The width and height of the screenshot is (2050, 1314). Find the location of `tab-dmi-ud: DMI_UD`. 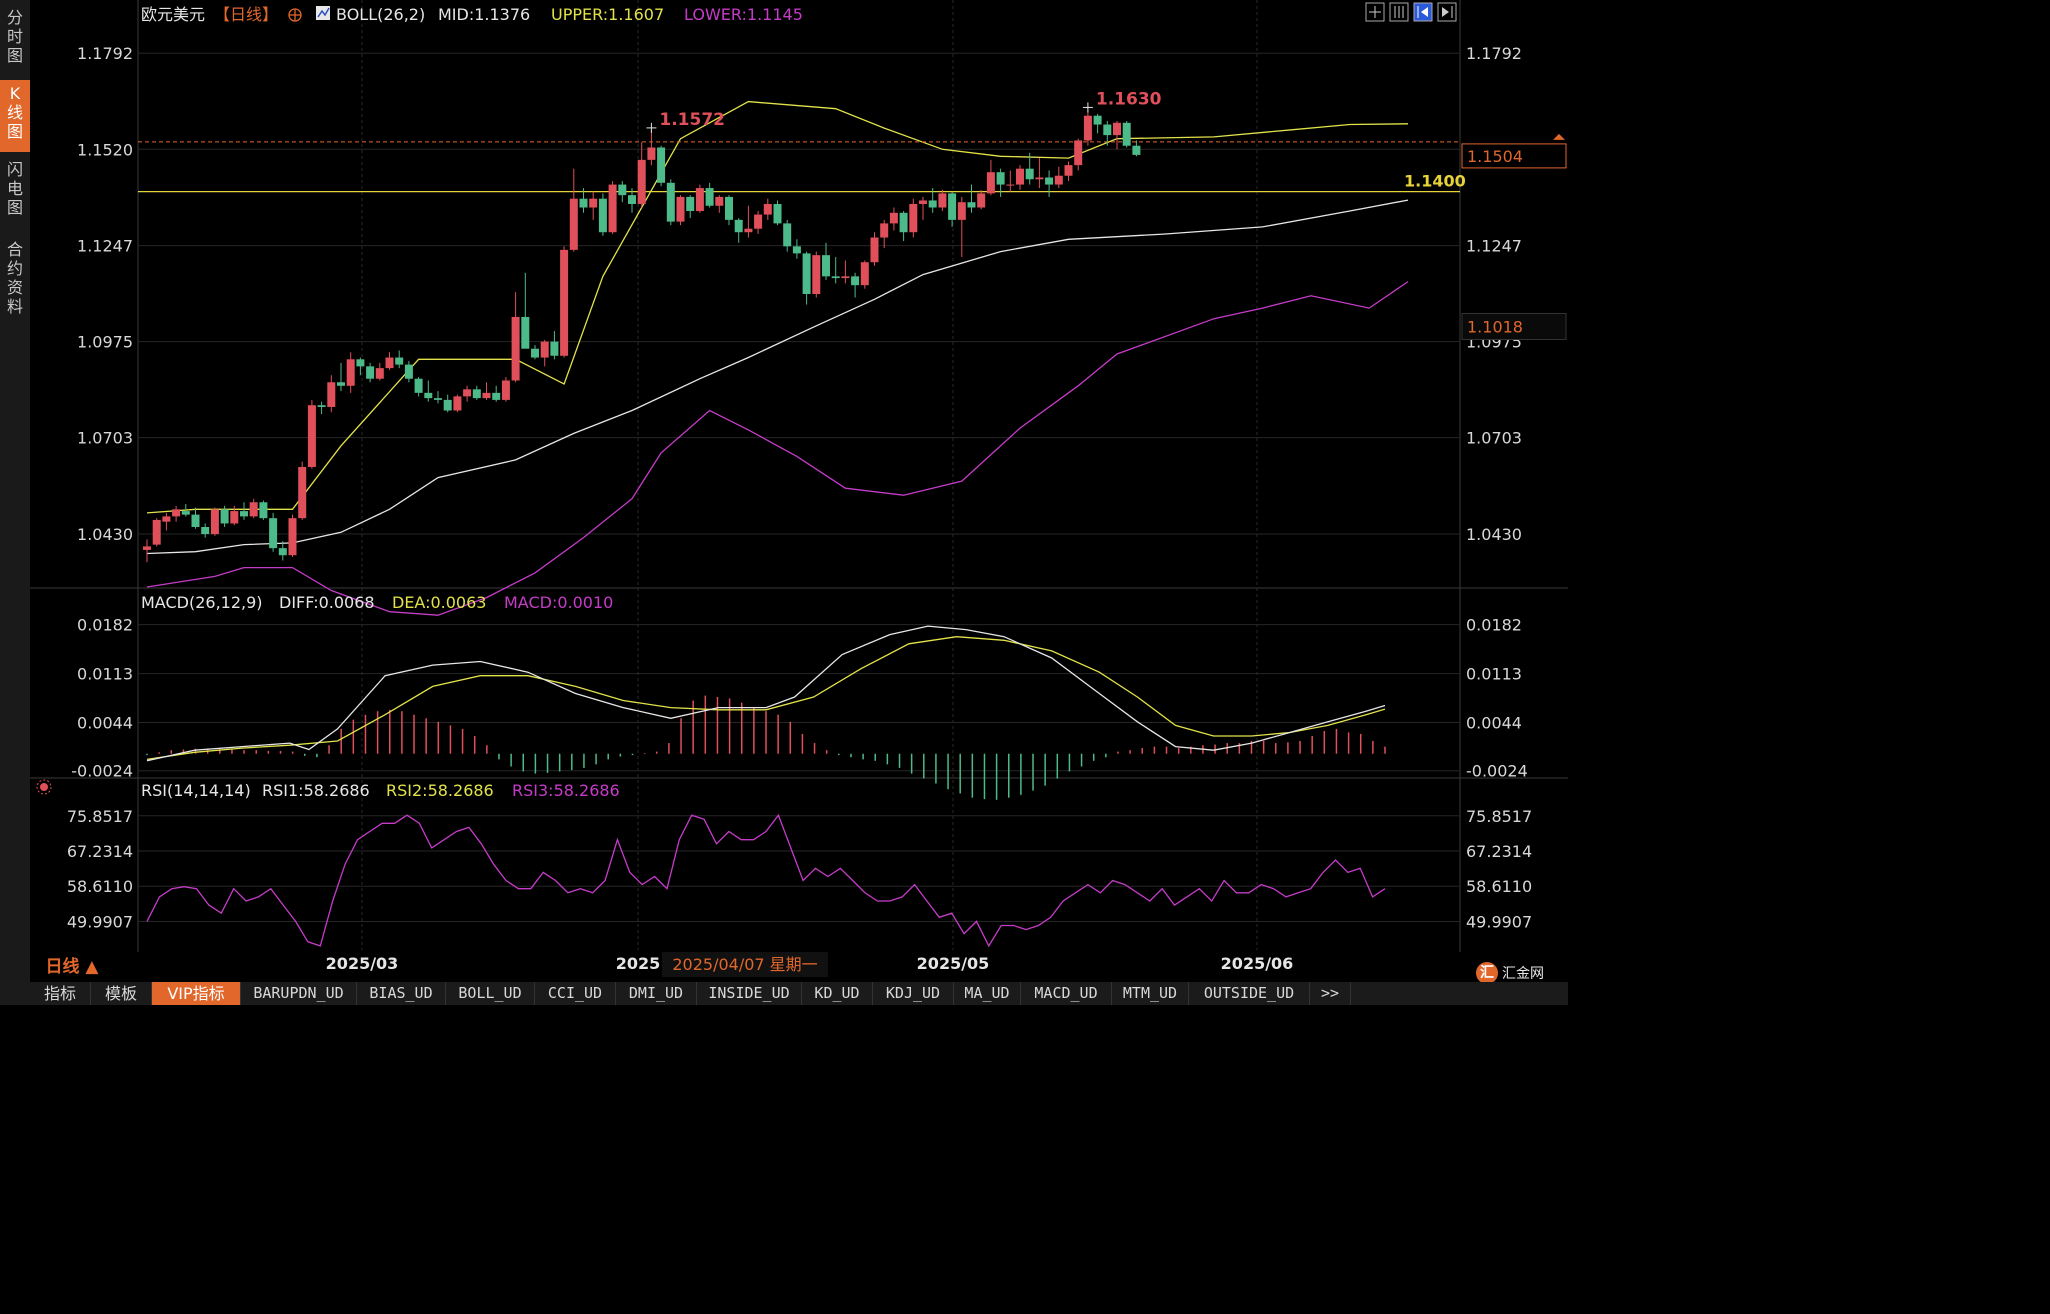

tab-dmi-ud: DMI_UD is located at coordinates (656, 993).